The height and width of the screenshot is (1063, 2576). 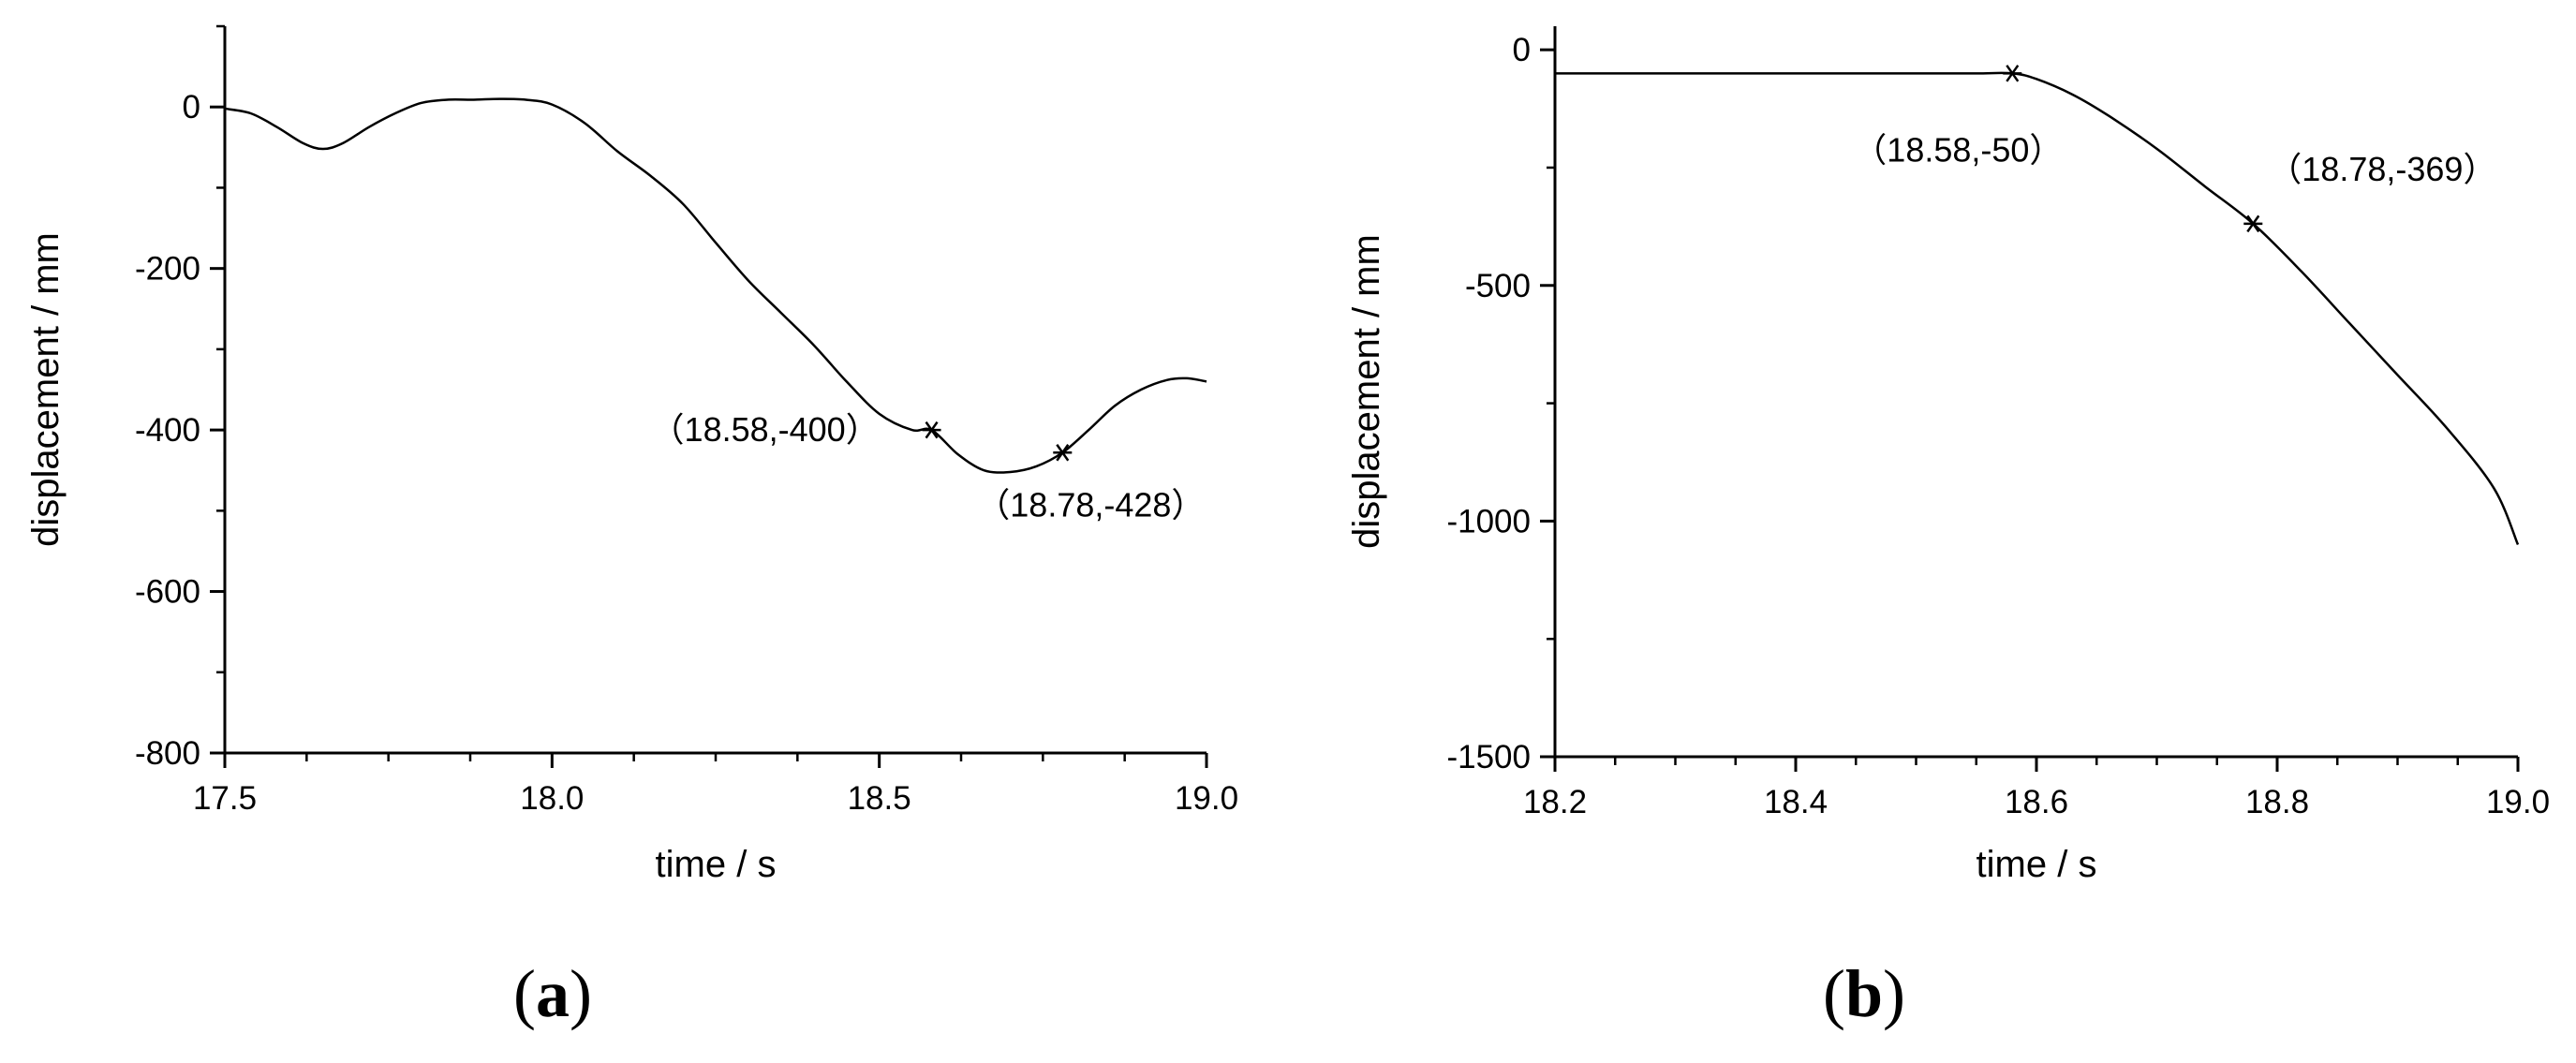 I want to click on panel-label-part: a, so click(x=553, y=993).